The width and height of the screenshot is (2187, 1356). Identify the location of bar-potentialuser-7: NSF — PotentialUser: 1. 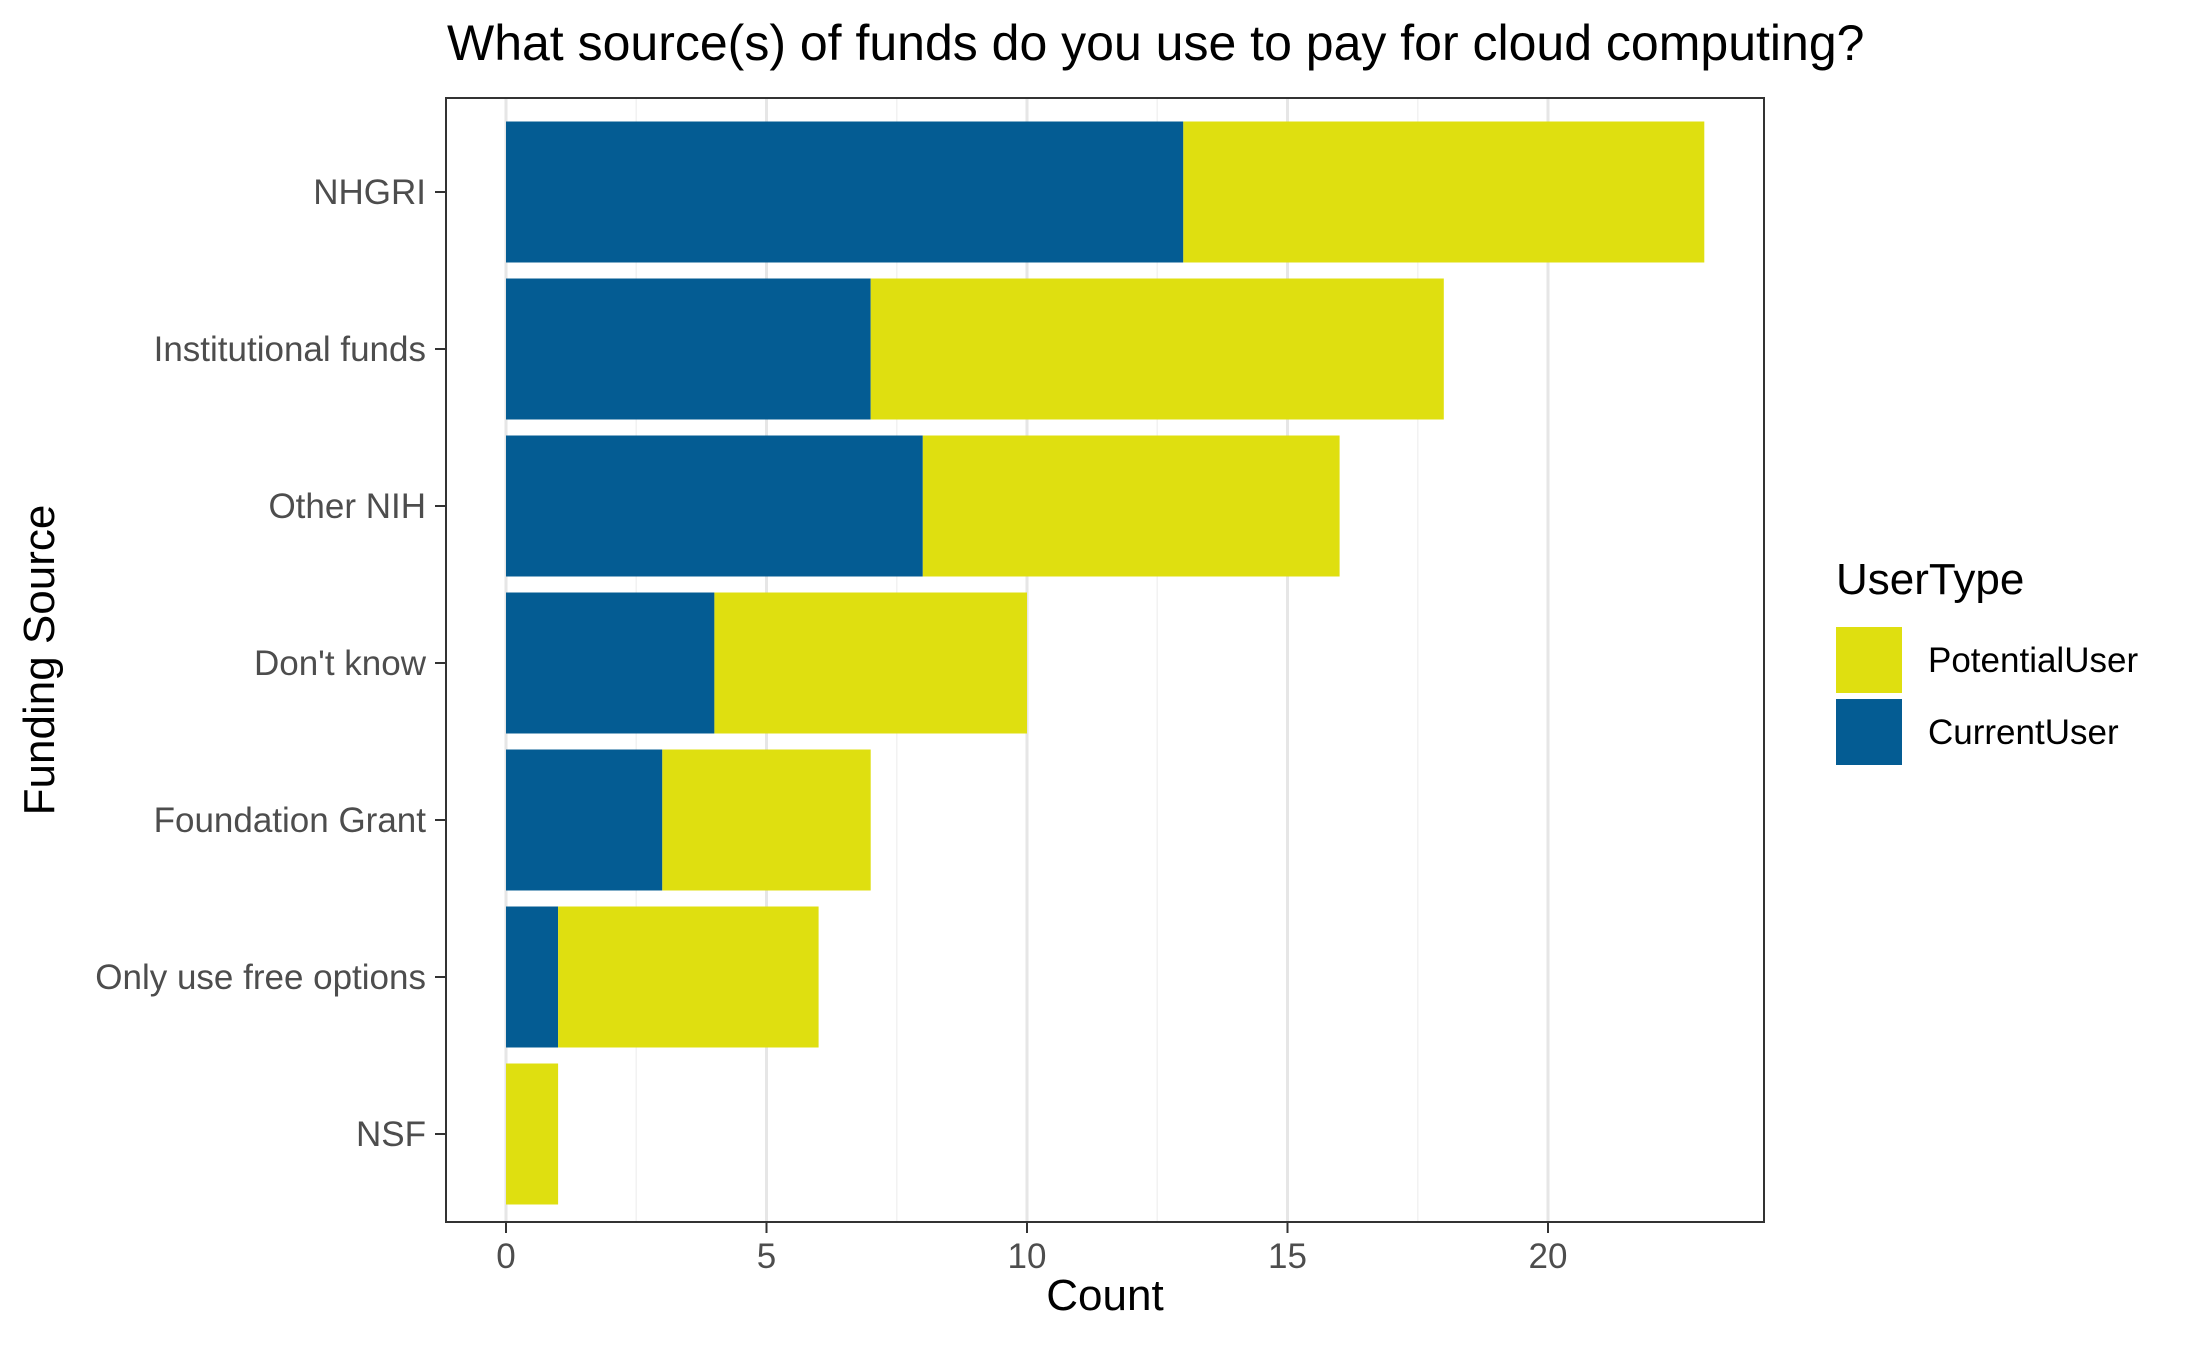
(532, 1134).